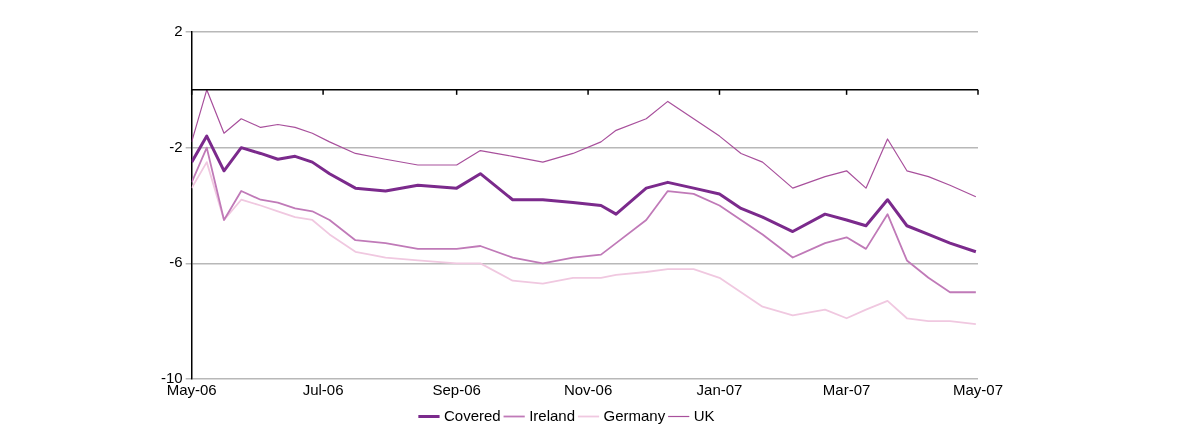  What do you see at coordinates (978, 390) in the screenshot?
I see `x-tick-label: May-07` at bounding box center [978, 390].